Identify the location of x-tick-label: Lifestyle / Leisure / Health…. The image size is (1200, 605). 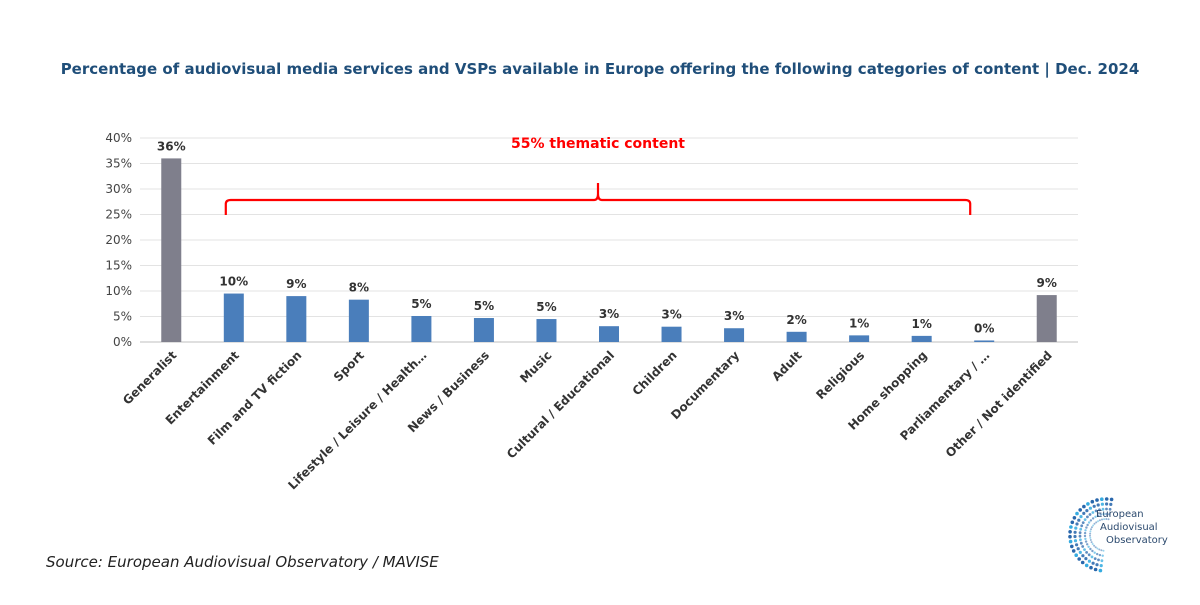
(357, 420).